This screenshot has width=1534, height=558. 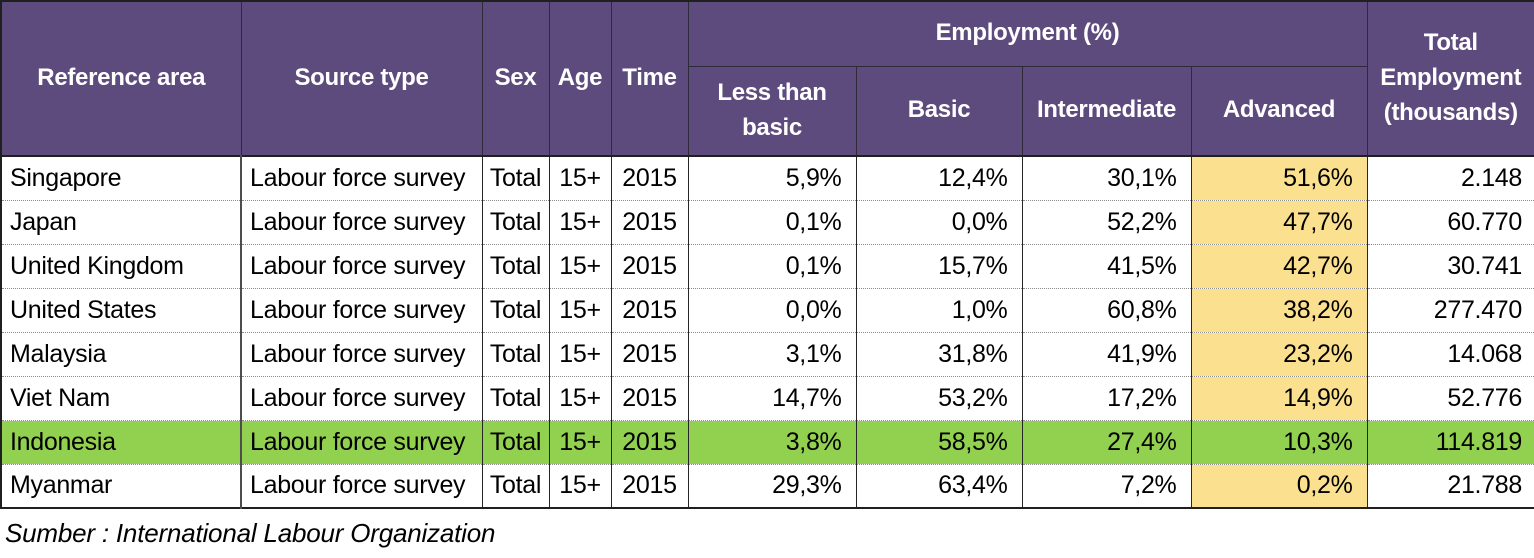 What do you see at coordinates (121, 354) in the screenshot?
I see `cell-reference-area: Malaysia` at bounding box center [121, 354].